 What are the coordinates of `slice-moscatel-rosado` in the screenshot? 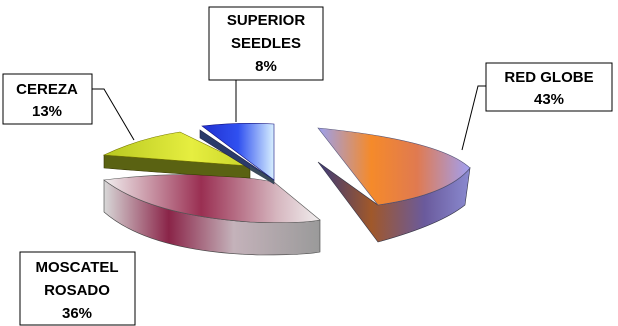 It's located at (212, 215).